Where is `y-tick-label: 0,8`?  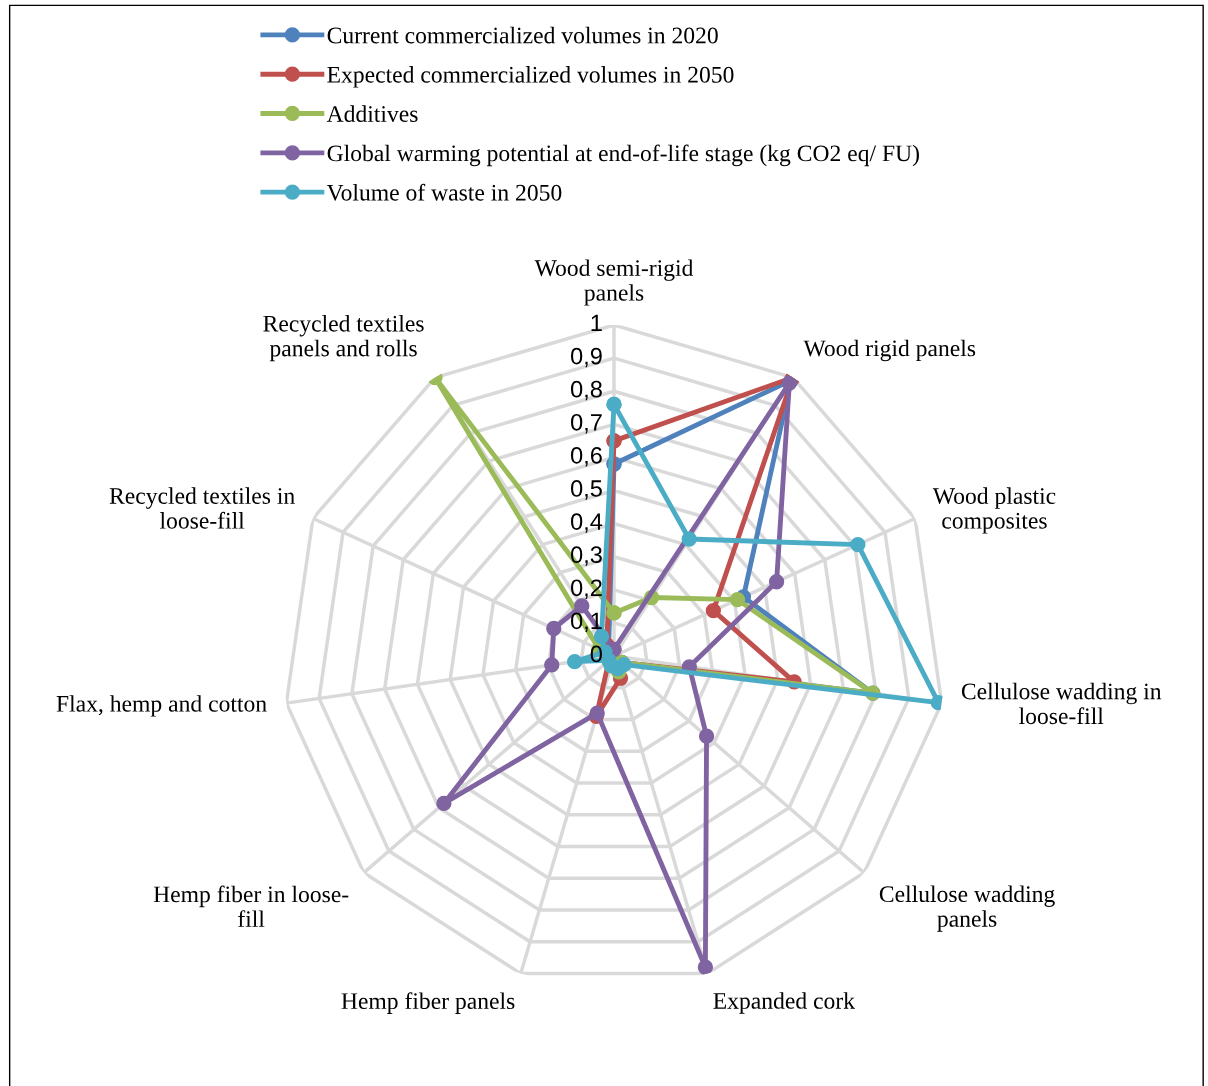 y-tick-label: 0,8 is located at coordinates (586, 390).